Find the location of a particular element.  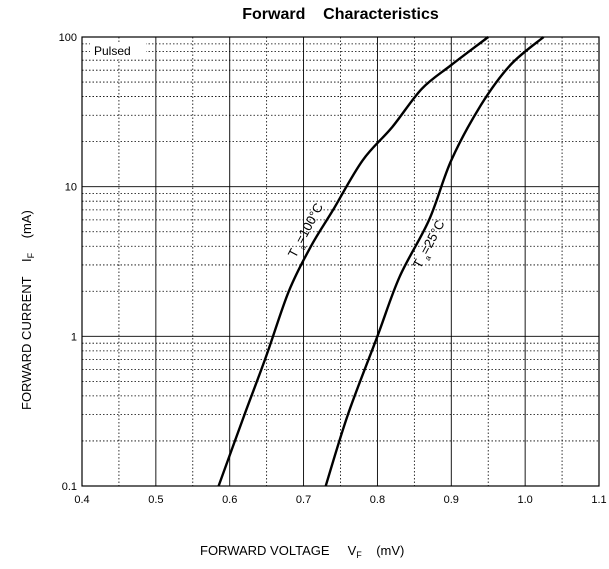

x-tick-label: 0.4 is located at coordinates (81, 500).